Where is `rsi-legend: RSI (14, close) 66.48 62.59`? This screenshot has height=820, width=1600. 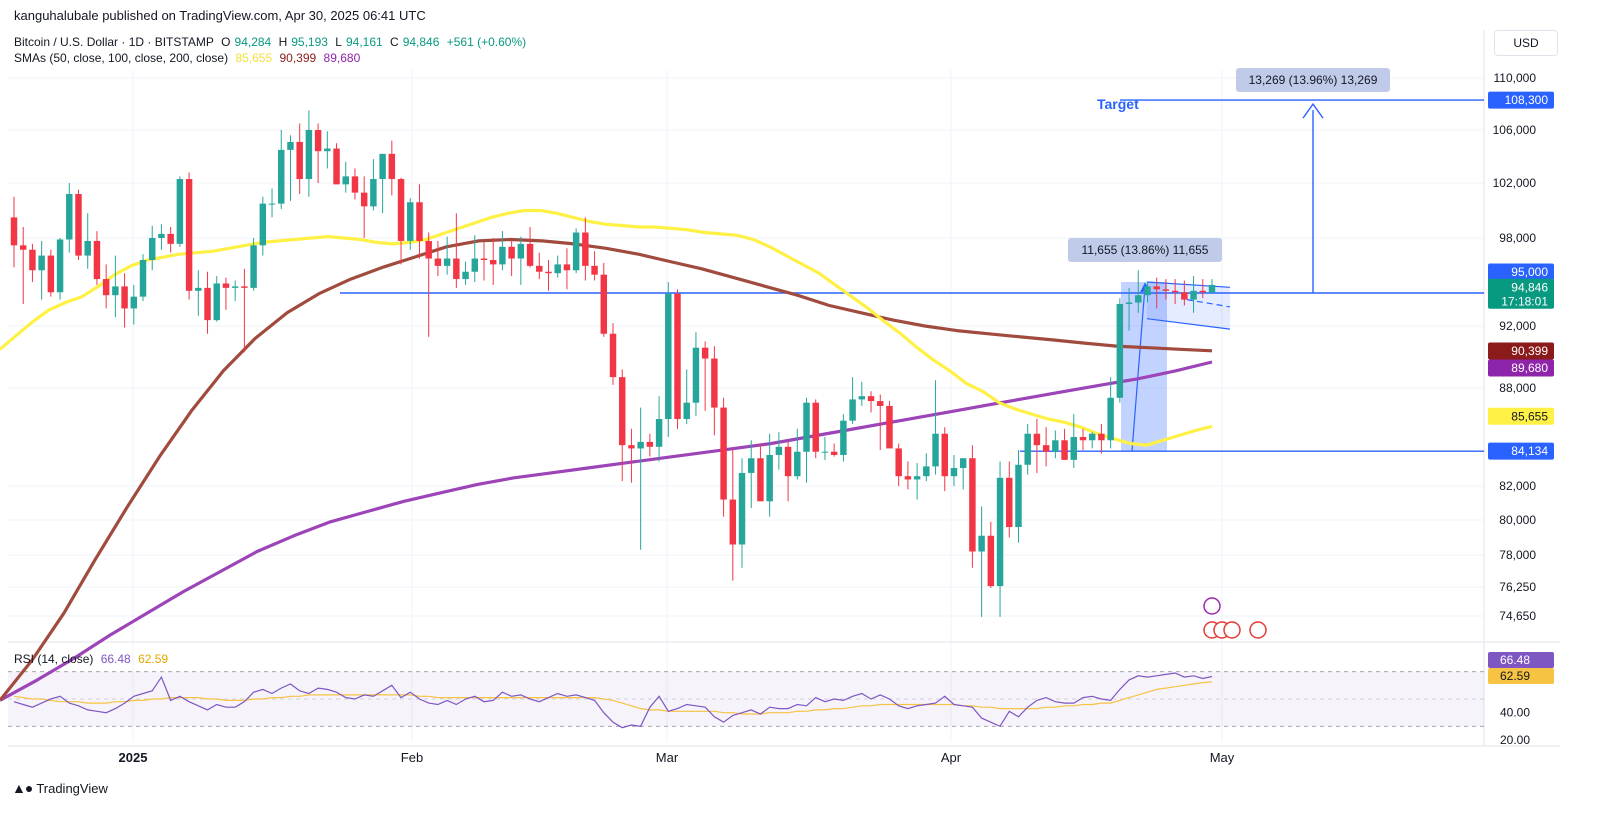
rsi-legend: RSI (14, close) 66.48 62.59 is located at coordinates (93, 659).